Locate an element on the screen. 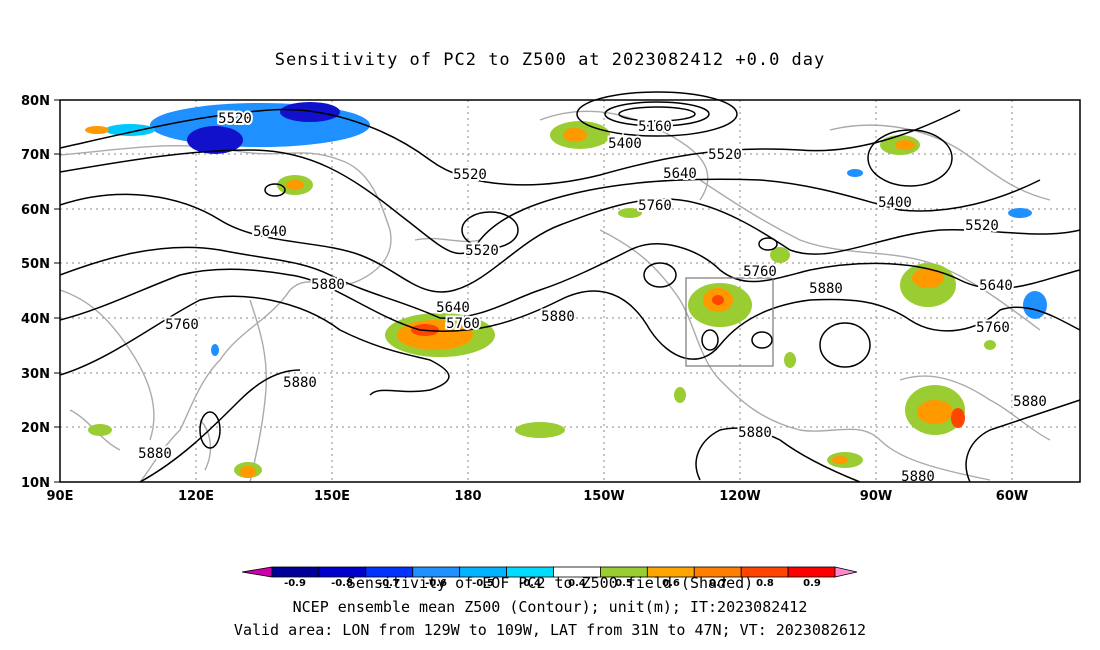 The height and width of the screenshot is (650, 1100). colorbar-label: -0.5 is located at coordinates (483, 583).